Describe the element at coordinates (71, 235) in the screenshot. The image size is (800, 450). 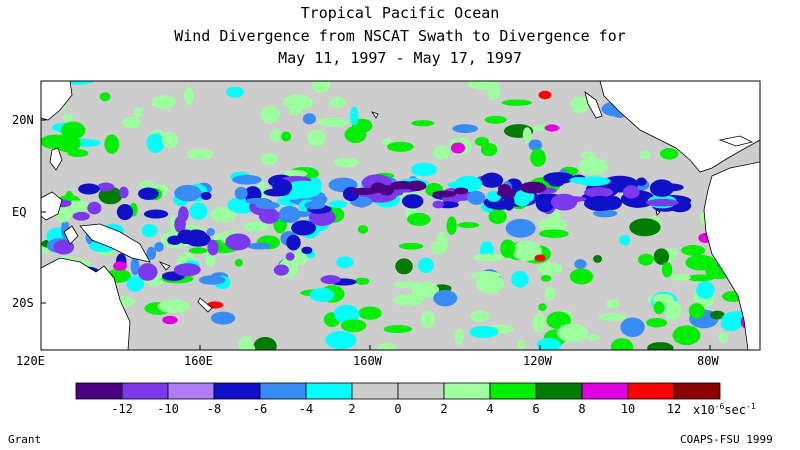
I see `land-sulawesi` at that location.